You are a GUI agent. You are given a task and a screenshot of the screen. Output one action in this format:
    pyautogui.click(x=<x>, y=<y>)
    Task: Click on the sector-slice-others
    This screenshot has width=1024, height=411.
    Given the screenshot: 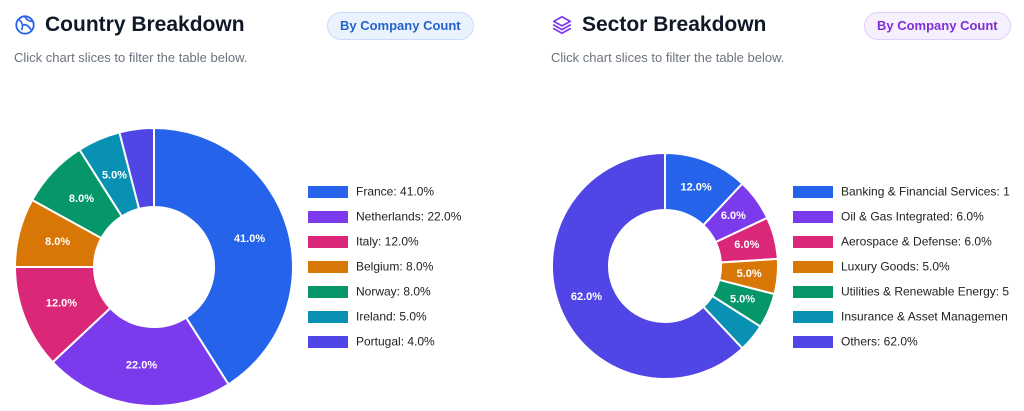 What is the action you would take?
    pyautogui.click(x=647, y=265)
    